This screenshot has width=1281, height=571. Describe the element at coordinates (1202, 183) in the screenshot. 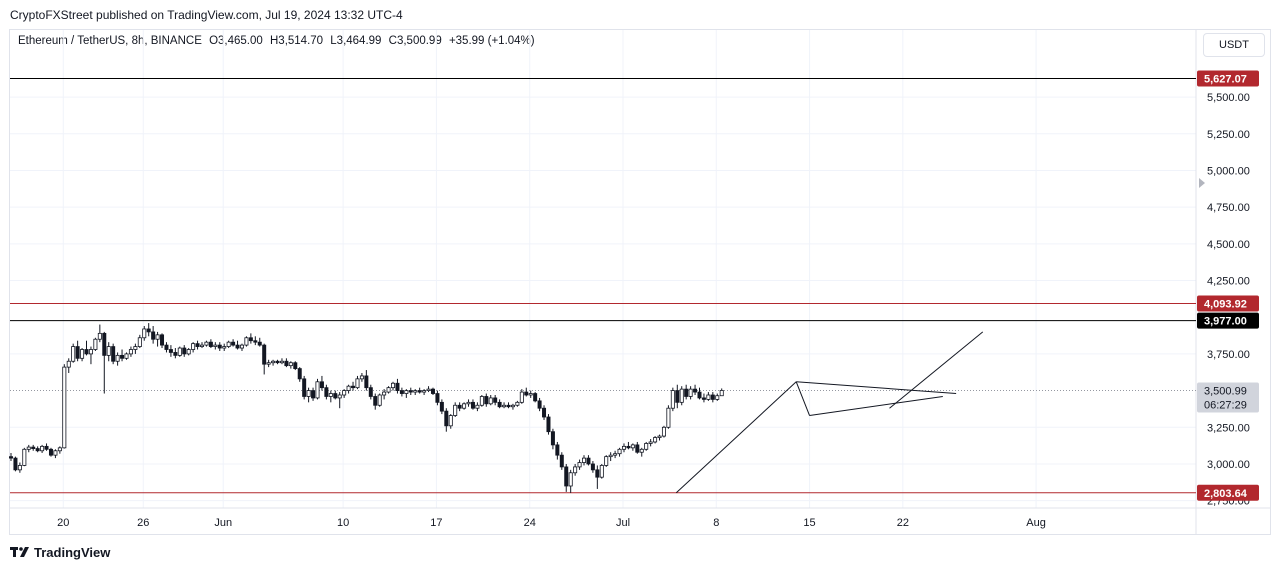

I see `scale-arrow-icon` at that location.